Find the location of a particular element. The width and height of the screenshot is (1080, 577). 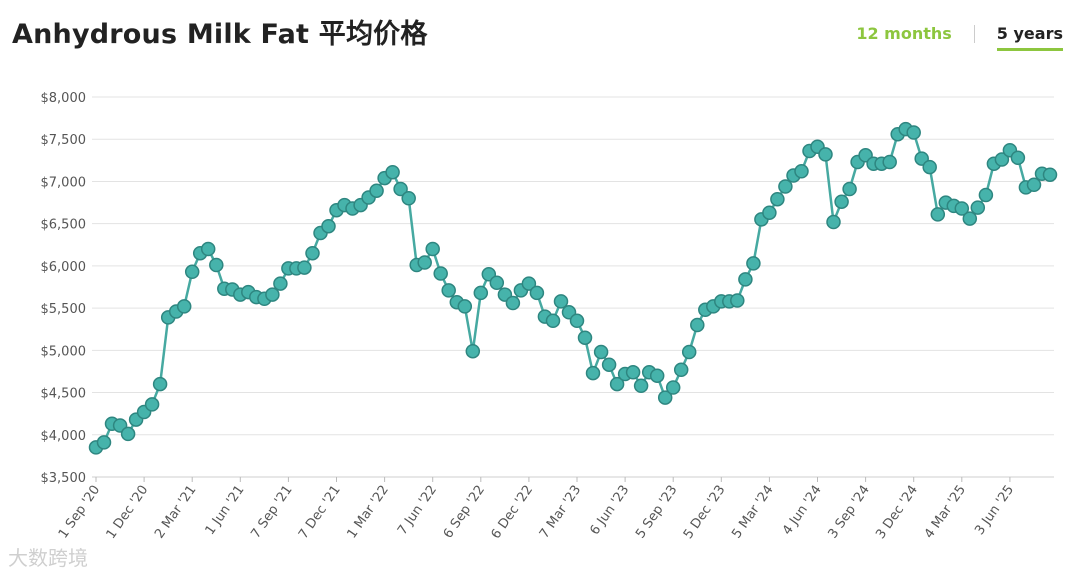

x-tick-label: 5 Mar '24 is located at coordinates (752, 512).